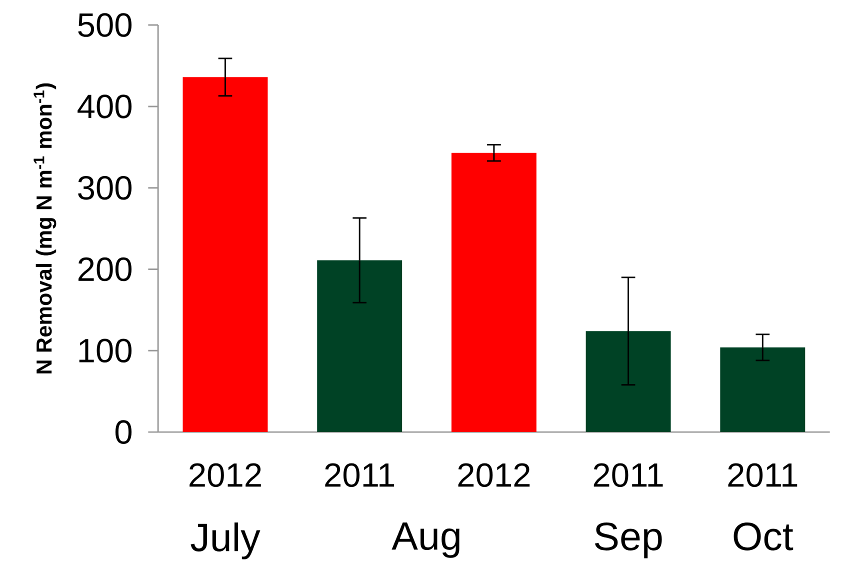 Image resolution: width=843 pixels, height=572 pixels. Describe the element at coordinates (45, 228) in the screenshot. I see `y-axis-title: N Removal (mg N m$^{-1}$ mon$^{-1}$)` at that location.